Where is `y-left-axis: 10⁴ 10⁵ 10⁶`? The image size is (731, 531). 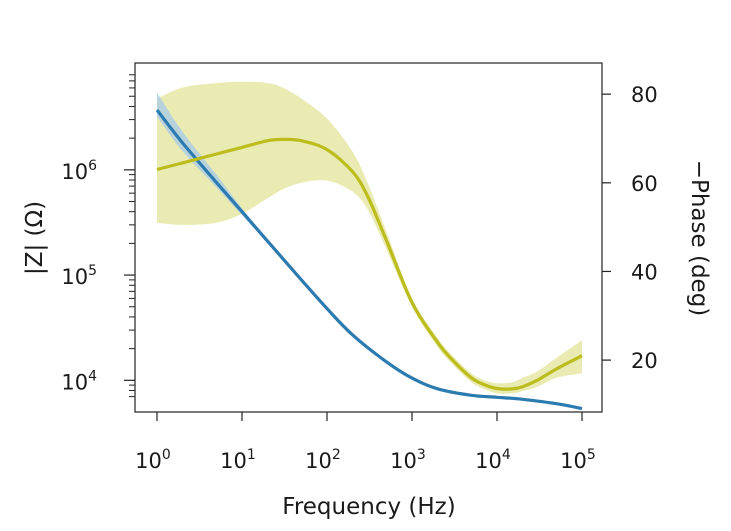 y-left-axis: 10⁴ 10⁵ 10⁶ is located at coordinates (98, 236).